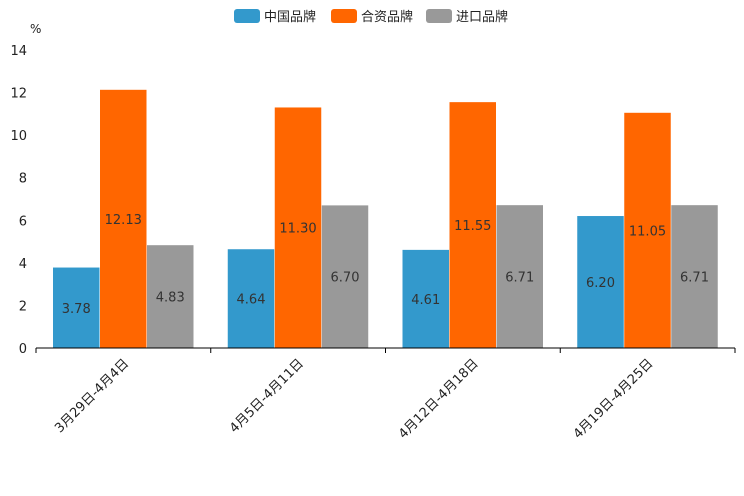 Image resolution: width=744 pixels, height=496 pixels. Describe the element at coordinates (23, 221) in the screenshot. I see `y-tick-label: 6` at that location.